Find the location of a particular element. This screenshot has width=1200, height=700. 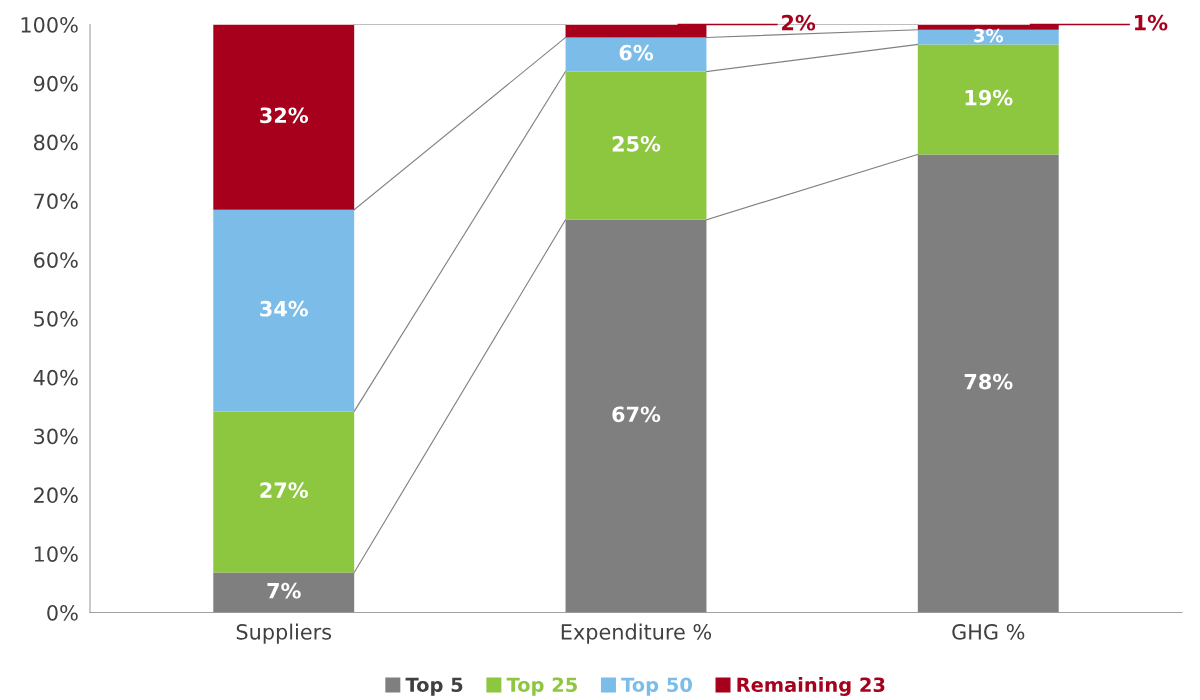

y-tick-label: 50% is located at coordinates (56, 318).